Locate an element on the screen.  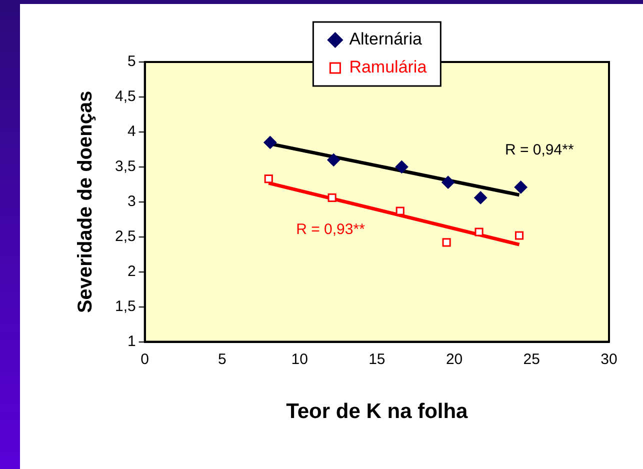
y-axis-title: Severidade de doenças is located at coordinates (85, 202).